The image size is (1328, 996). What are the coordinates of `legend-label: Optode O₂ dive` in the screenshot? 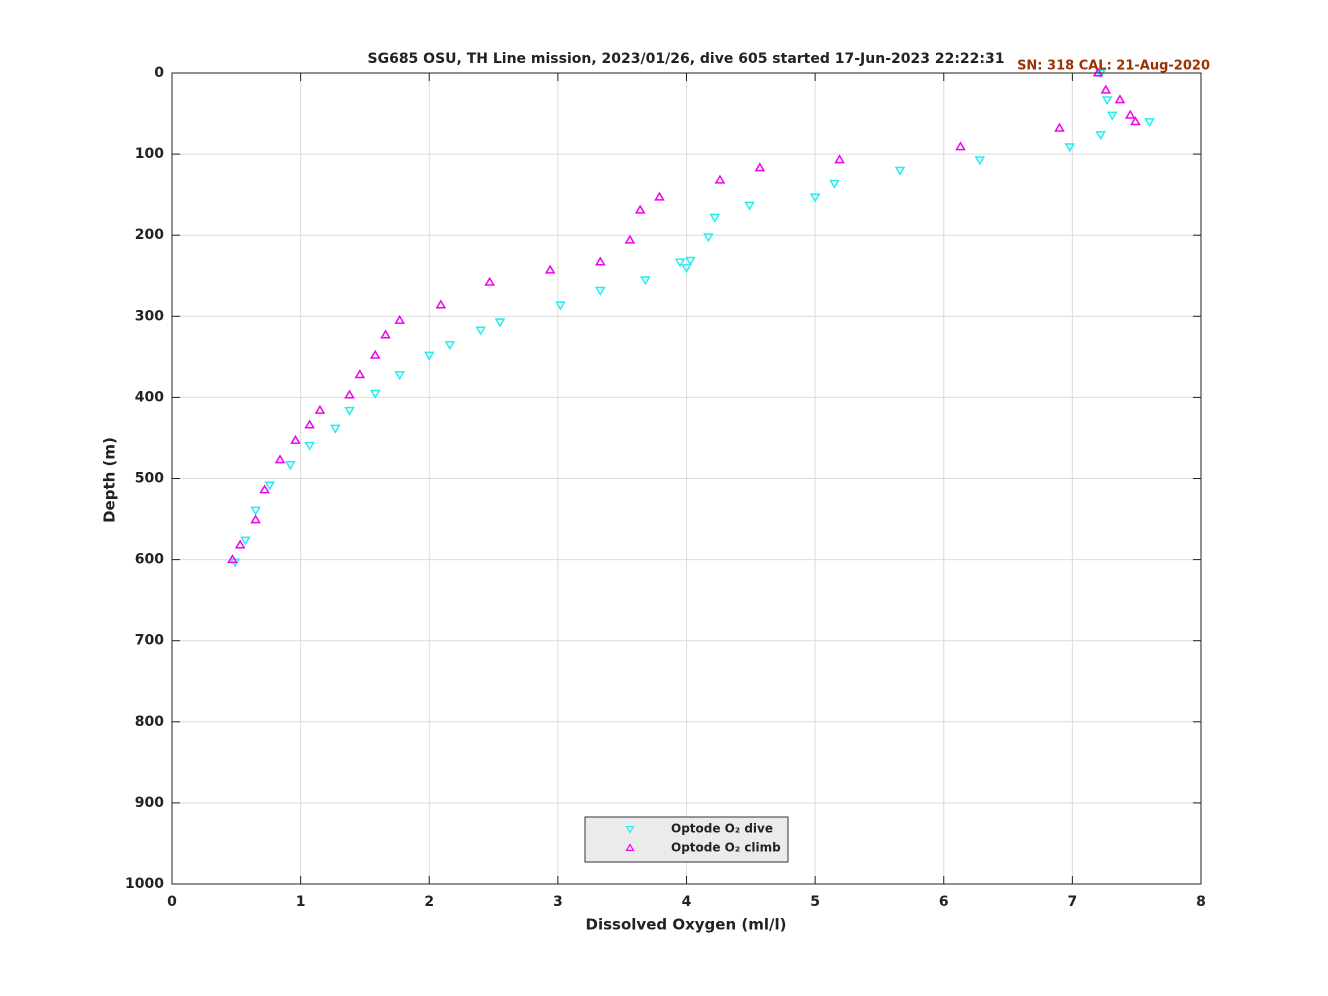 It's located at (722, 829).